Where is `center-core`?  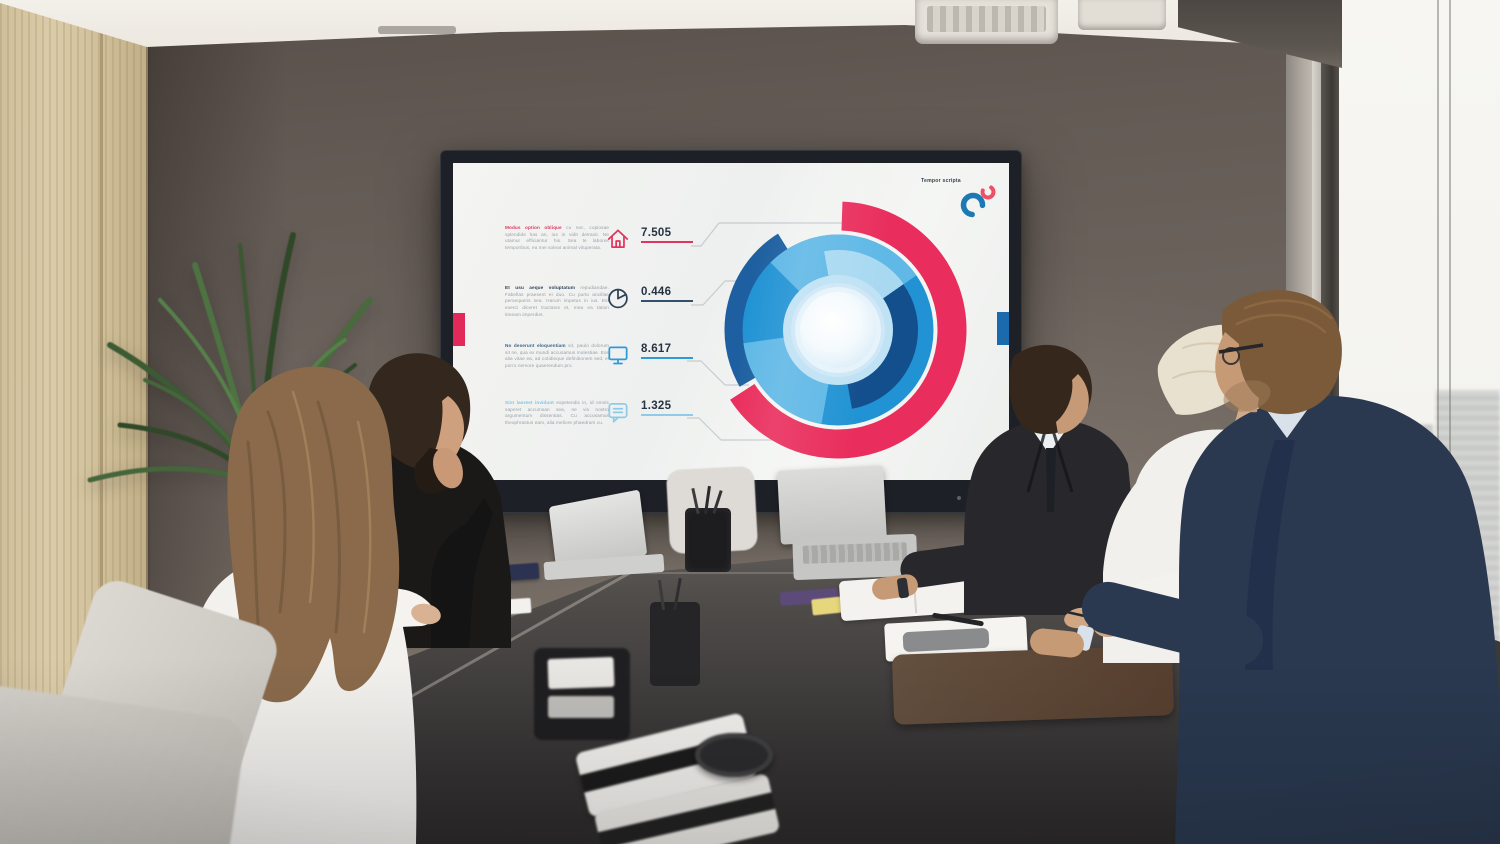
center-core is located at coordinates (838, 330).